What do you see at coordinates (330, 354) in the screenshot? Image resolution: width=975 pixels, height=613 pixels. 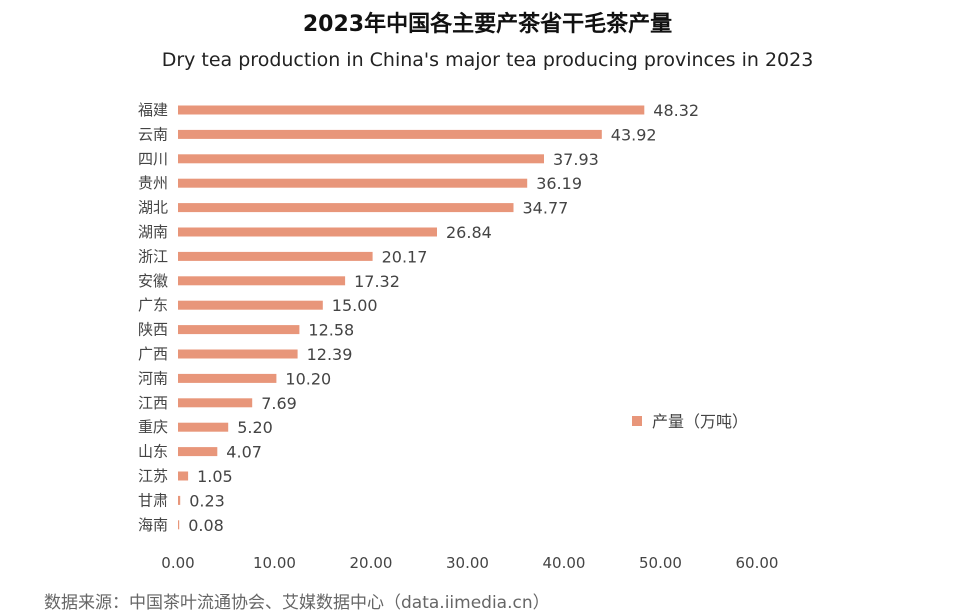 I see `value-label-10: 12.39` at bounding box center [330, 354].